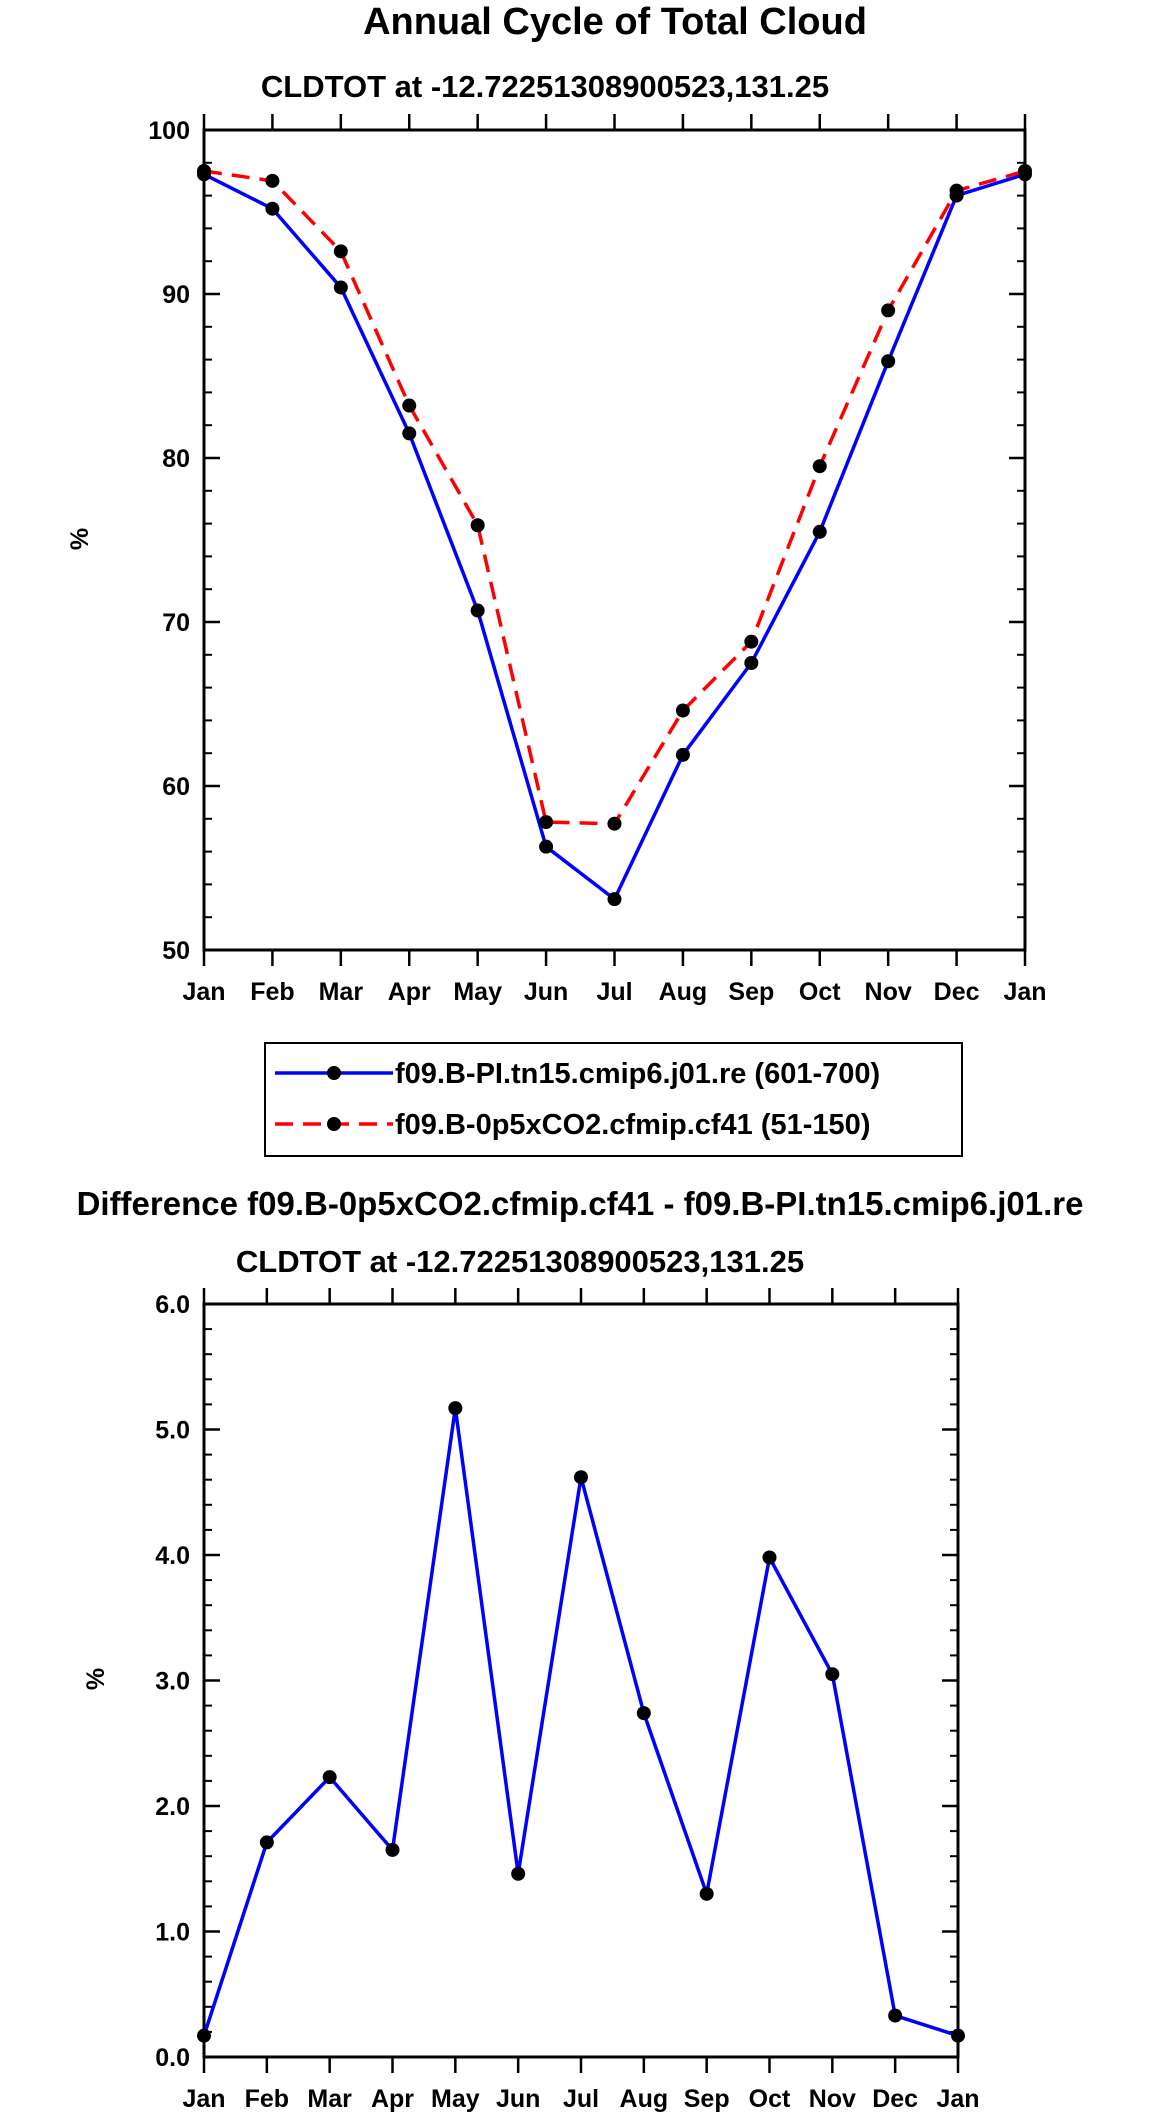 This screenshot has height=2124, width=1161. Describe the element at coordinates (169, 131) in the screenshot. I see `y-tick-label: 100` at that location.